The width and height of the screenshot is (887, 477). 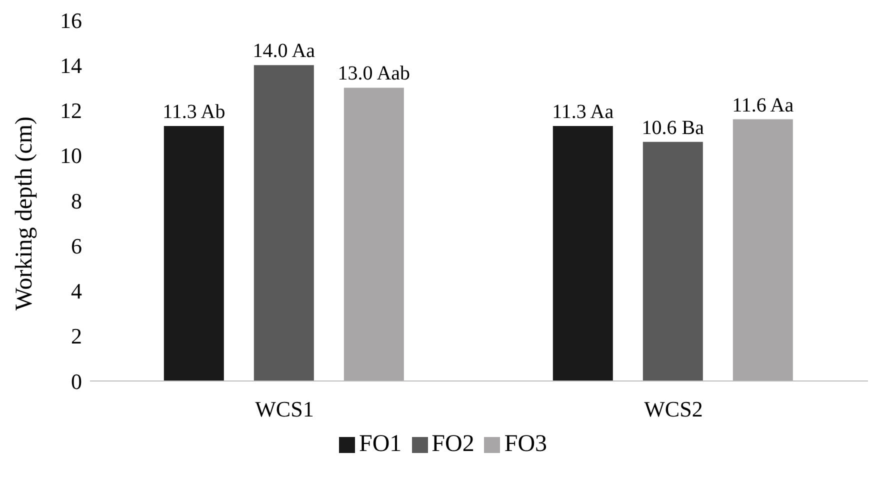 What do you see at coordinates (673, 127) in the screenshot?
I see `data-label: 10.6 Ba` at bounding box center [673, 127].